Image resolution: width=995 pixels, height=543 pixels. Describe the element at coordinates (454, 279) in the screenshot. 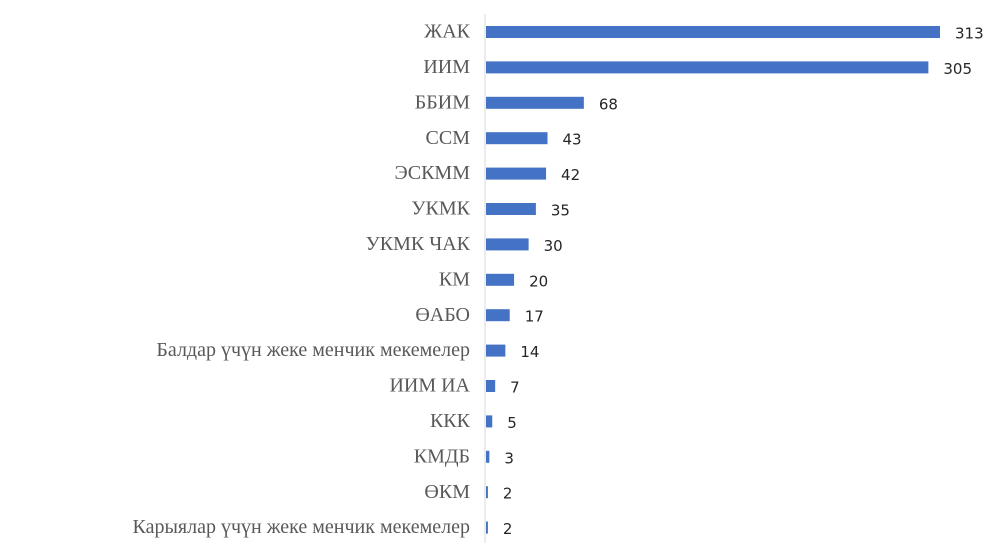

I see `category-label: КМ` at that location.